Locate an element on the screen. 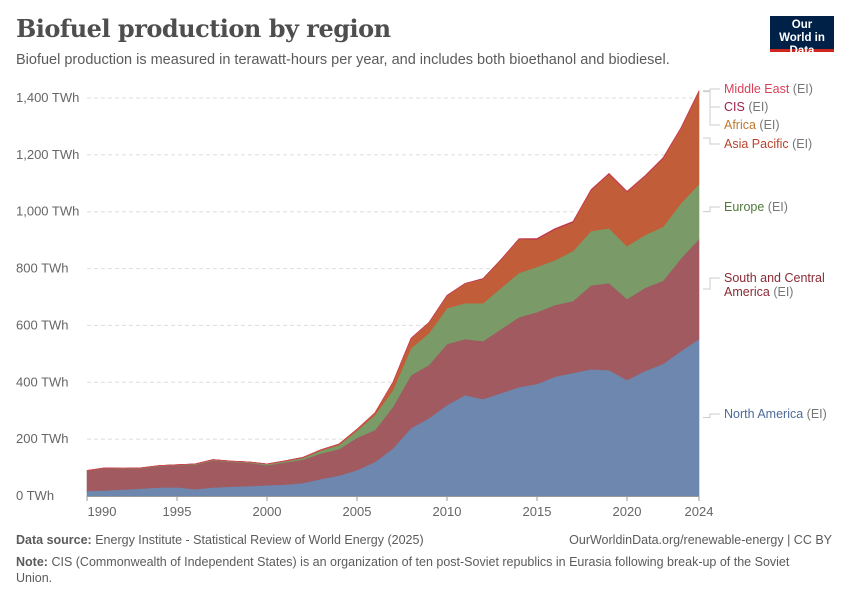 This screenshot has width=850, height=600. y-tick-label: 1,400 TWh is located at coordinates (47, 97).